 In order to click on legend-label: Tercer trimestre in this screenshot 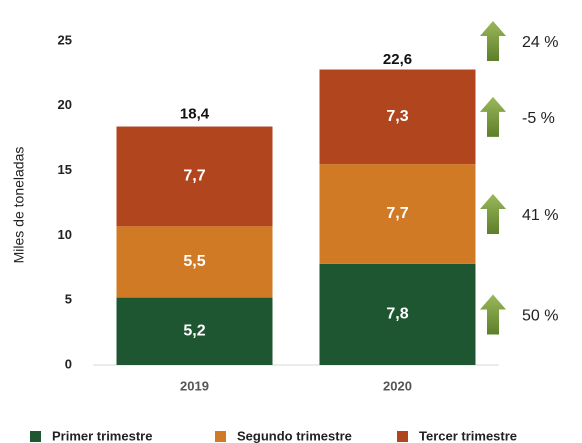, I will do `click(468, 435)`.